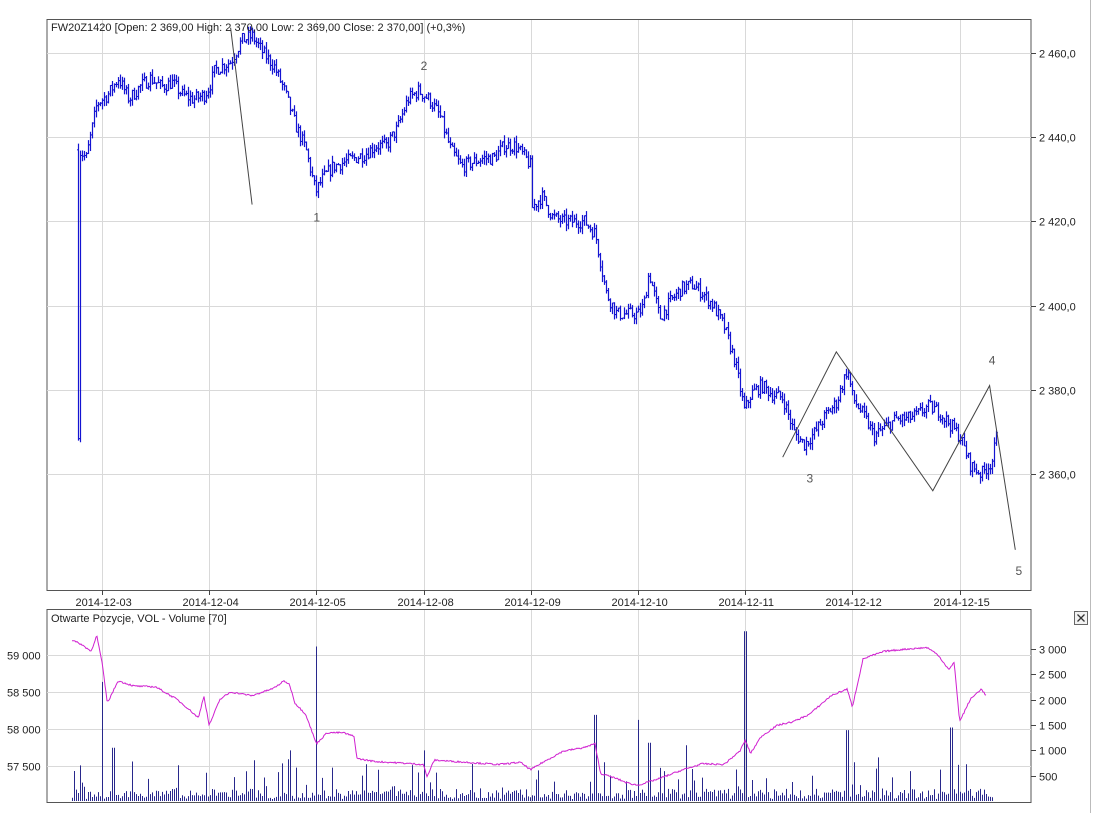 Image resolution: width=1094 pixels, height=813 pixels. I want to click on price-tick-label: 2 380,0, so click(1057, 392).